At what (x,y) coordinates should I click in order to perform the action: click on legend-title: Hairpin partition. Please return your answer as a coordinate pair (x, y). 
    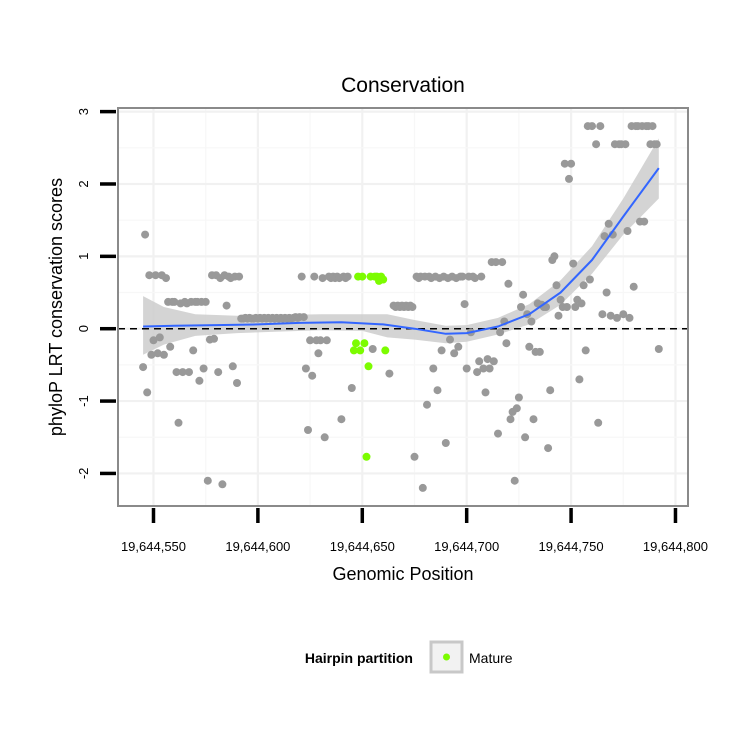
    Looking at the image, I should click on (359, 658).